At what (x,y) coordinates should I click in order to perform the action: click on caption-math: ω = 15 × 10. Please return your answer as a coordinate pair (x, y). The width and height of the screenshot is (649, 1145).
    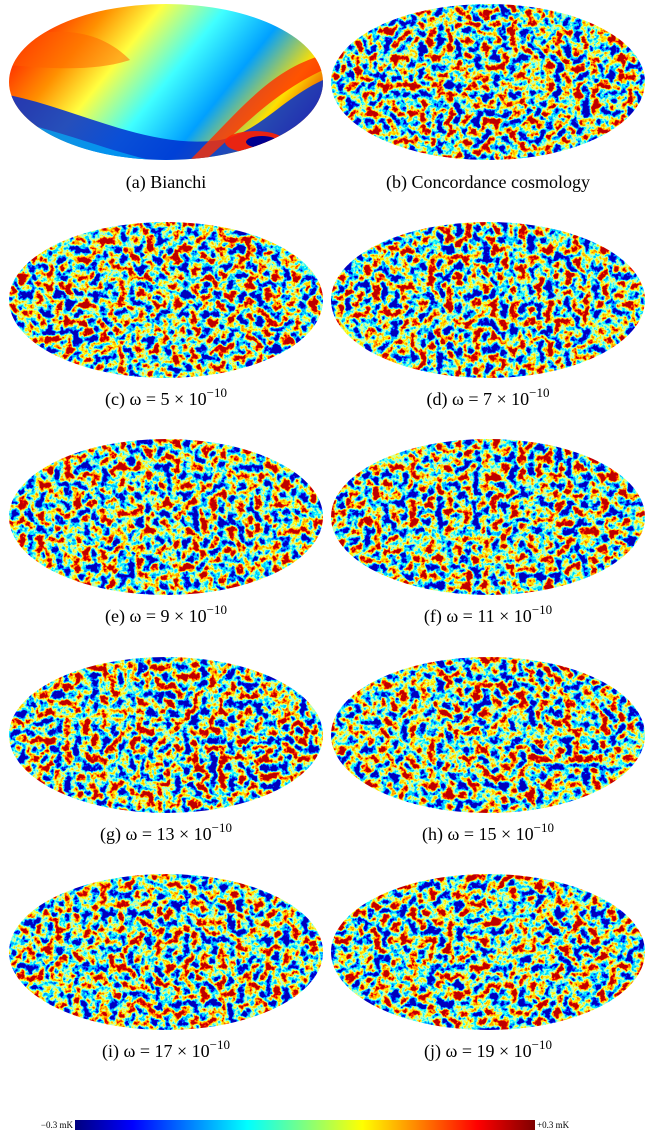
    Looking at the image, I should click on (491, 834).